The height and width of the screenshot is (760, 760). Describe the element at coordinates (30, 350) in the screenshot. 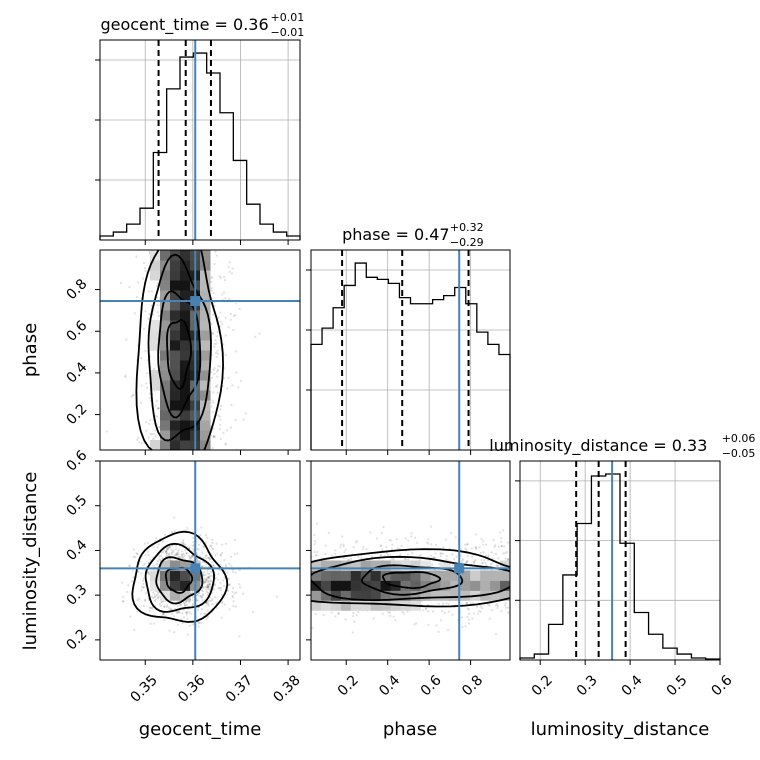

I see `y-axis-label-phase: phase` at that location.